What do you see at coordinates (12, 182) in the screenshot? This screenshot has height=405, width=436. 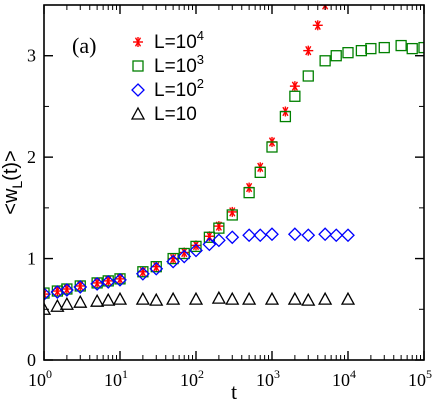 I see `y-axis-label: <wL(t)>` at bounding box center [12, 182].